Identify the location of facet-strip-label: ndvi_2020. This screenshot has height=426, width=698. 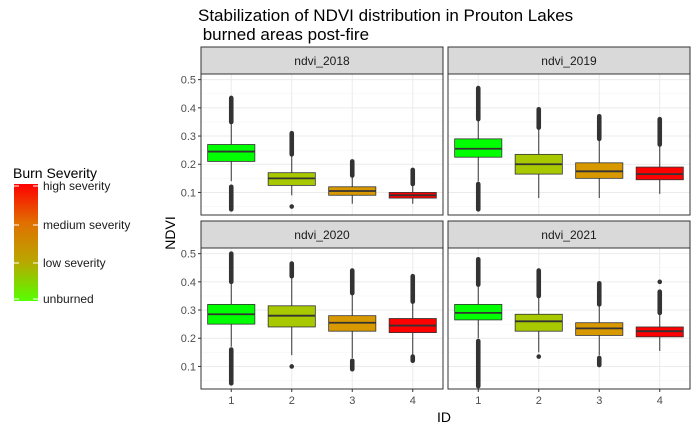
(322, 235).